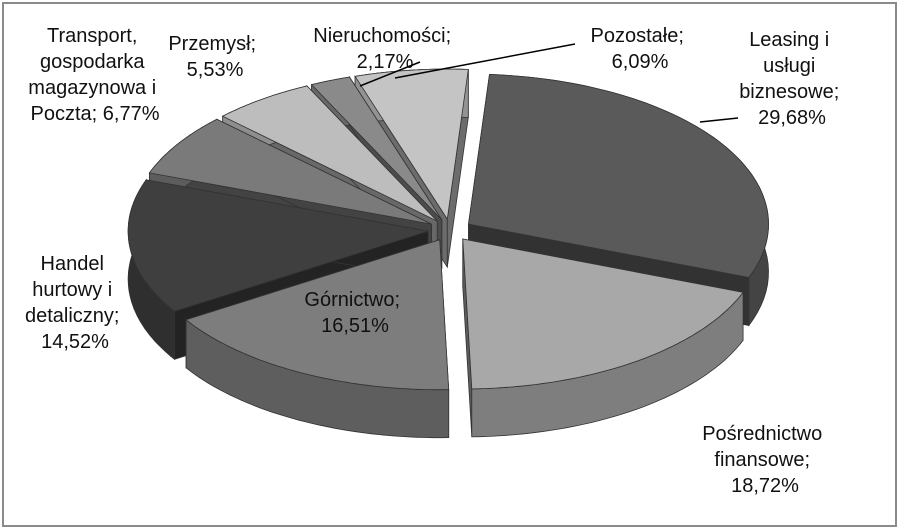 This screenshot has width=900, height=530. Describe the element at coordinates (640, 49) in the screenshot. I see `data-label: Pozostałe; 6,09%` at that location.